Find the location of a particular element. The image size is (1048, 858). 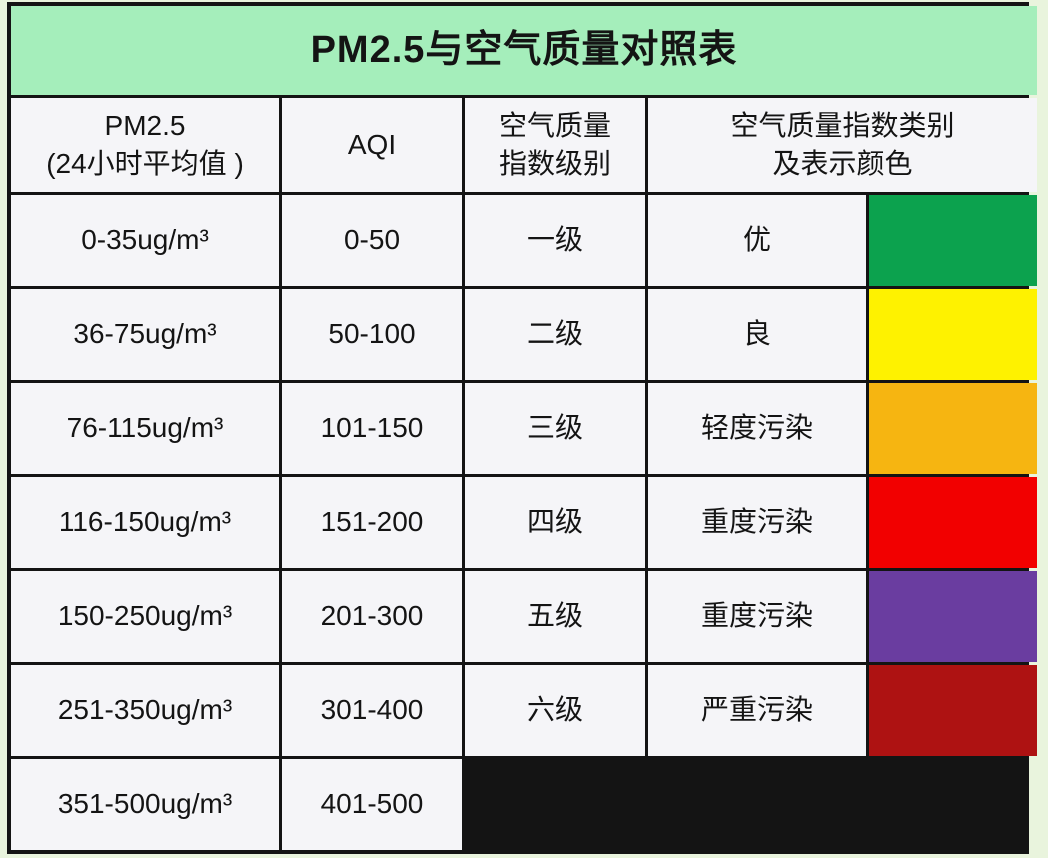

category-cell: 良 is located at coordinates (757, 334).